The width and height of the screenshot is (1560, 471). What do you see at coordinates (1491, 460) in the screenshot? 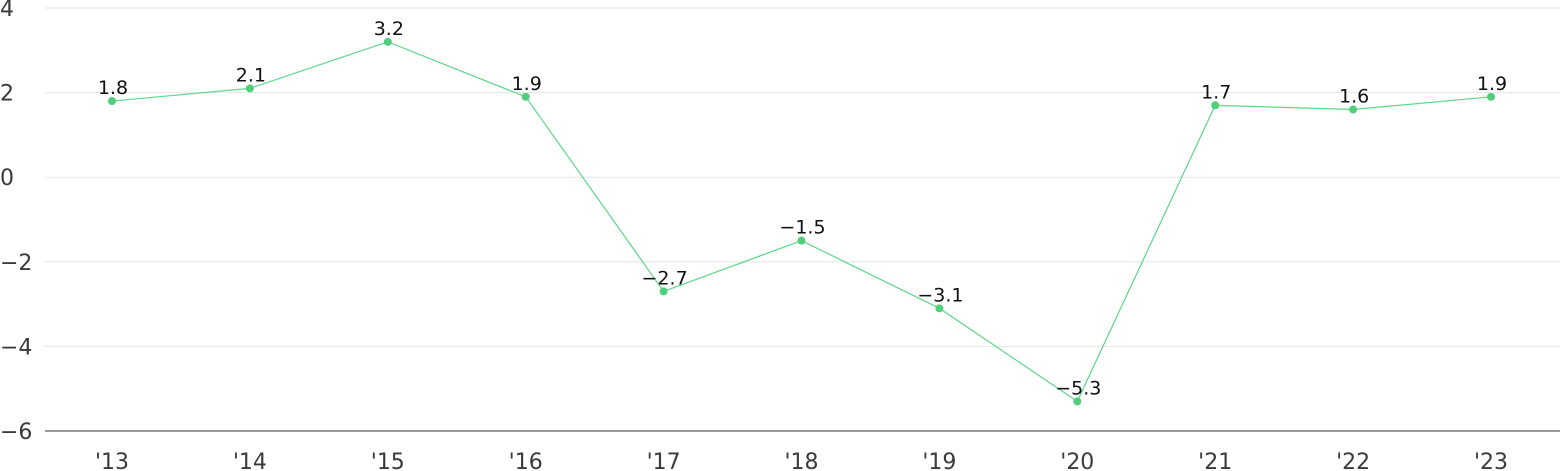
I see `x-tick-label: '23` at bounding box center [1491, 460].